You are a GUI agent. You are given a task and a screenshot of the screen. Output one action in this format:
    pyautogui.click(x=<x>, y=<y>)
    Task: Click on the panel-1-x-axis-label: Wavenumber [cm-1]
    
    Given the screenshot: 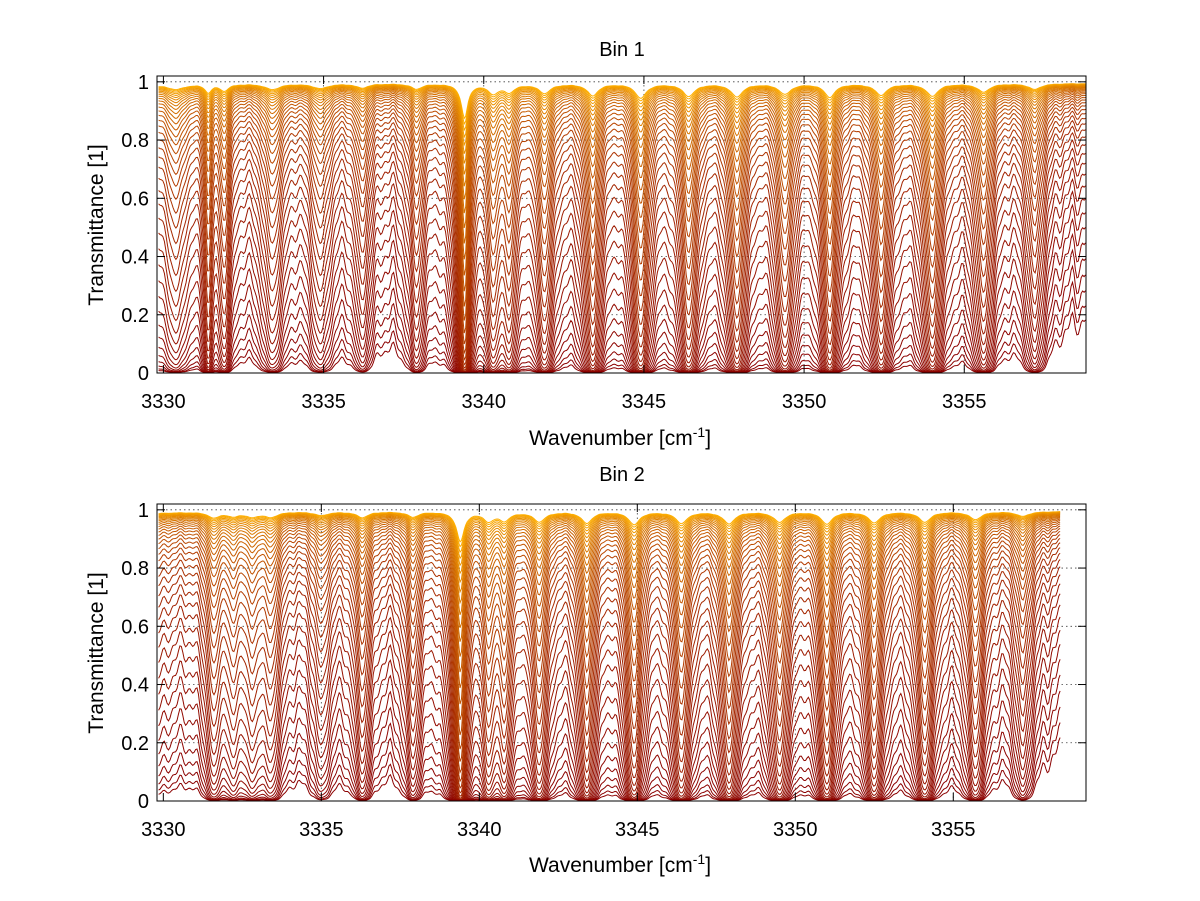 What is the action you would take?
    pyautogui.click(x=620, y=437)
    